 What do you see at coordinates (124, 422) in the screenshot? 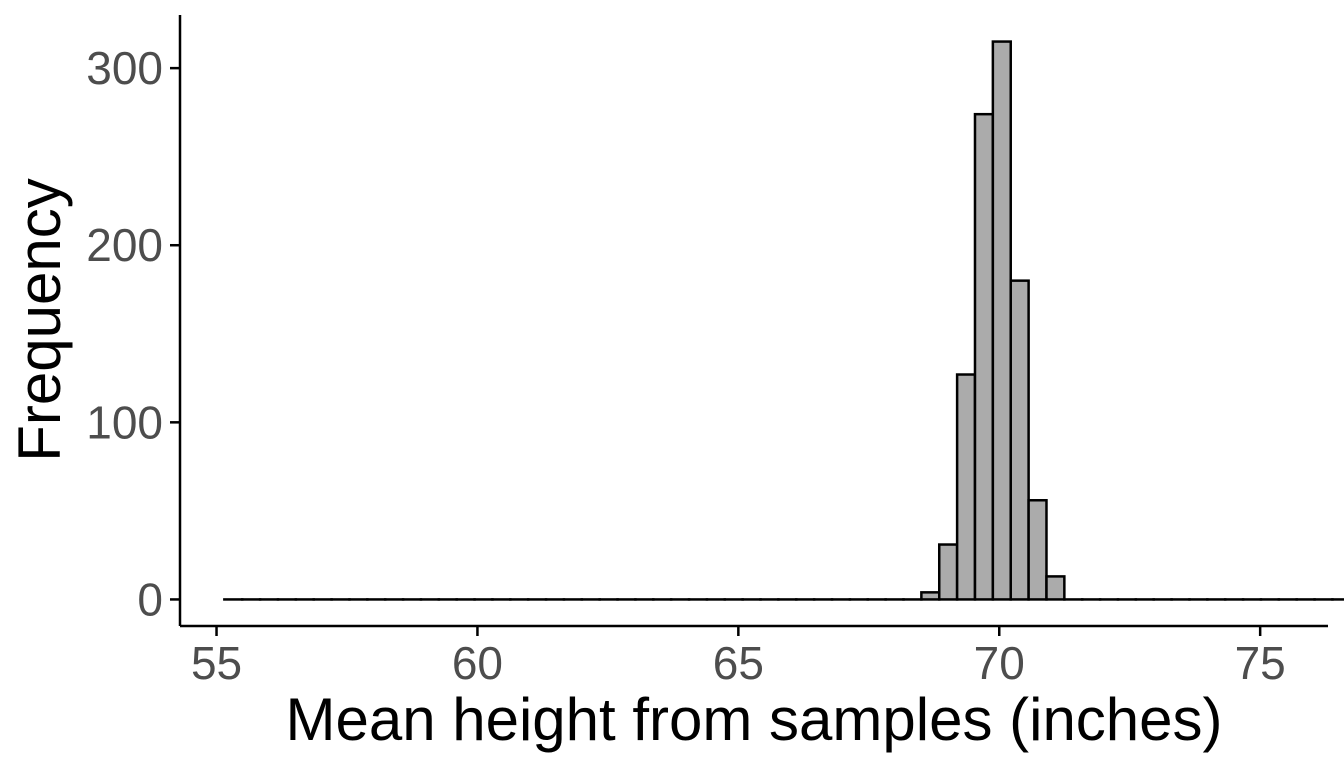
I see `y-tick-label: 100` at bounding box center [124, 422].